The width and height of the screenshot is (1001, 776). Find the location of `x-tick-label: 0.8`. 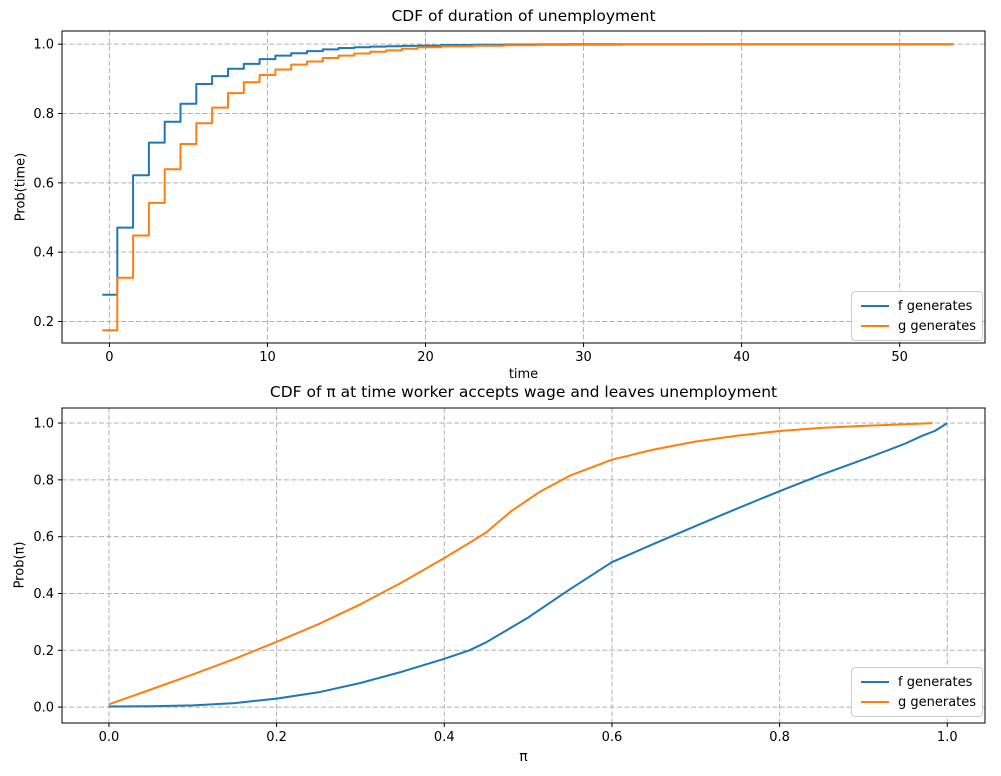

x-tick-label: 0.8 is located at coordinates (779, 737).